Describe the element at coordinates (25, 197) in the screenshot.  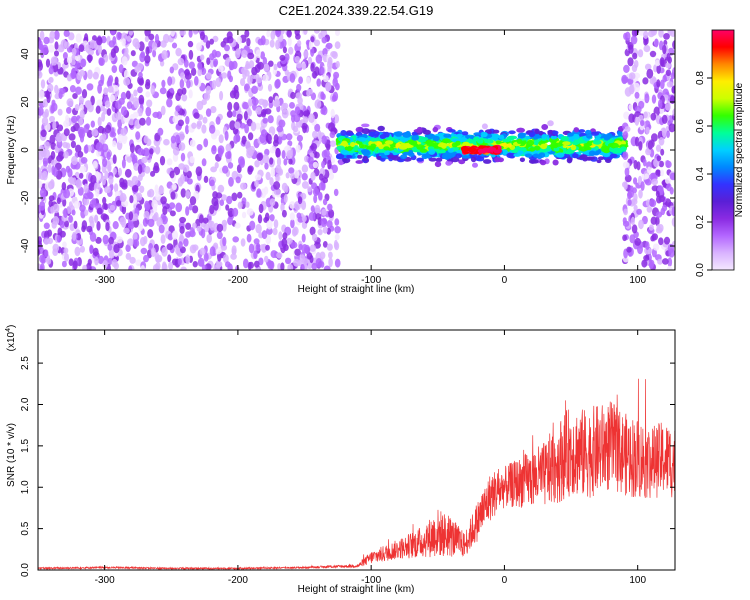
I see `spectrogram-y-tick-label: -20` at that location.